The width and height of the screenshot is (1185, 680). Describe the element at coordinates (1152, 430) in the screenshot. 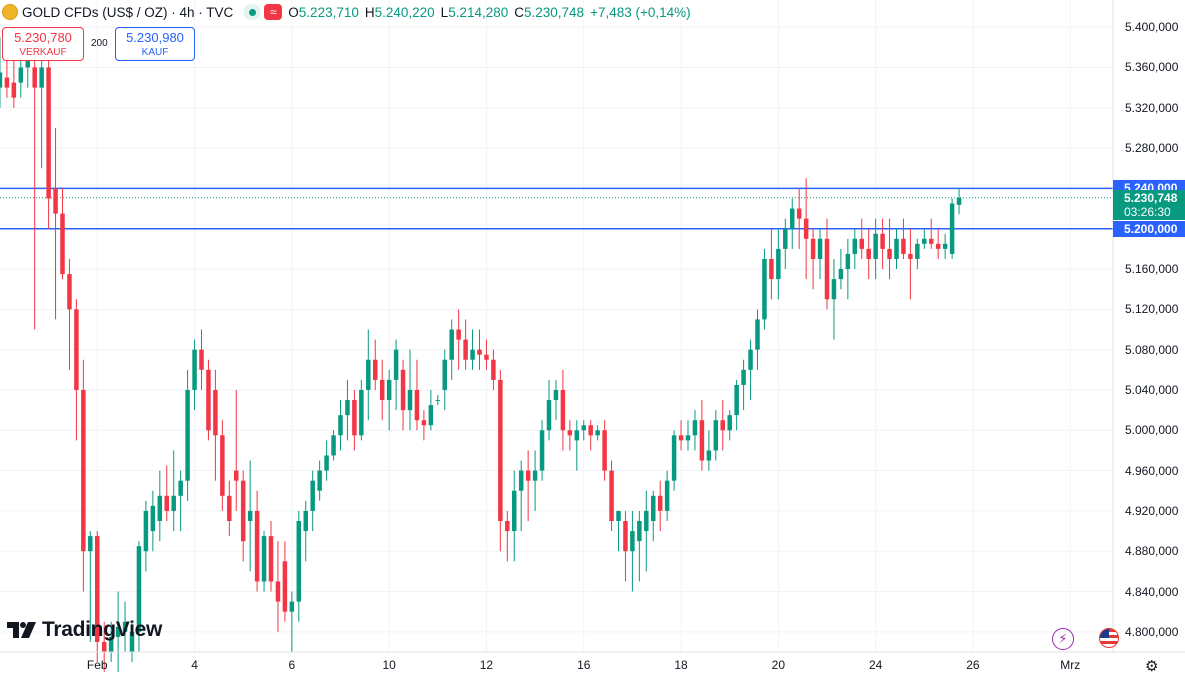

I see `price-tick-label: 5.000,000` at that location.